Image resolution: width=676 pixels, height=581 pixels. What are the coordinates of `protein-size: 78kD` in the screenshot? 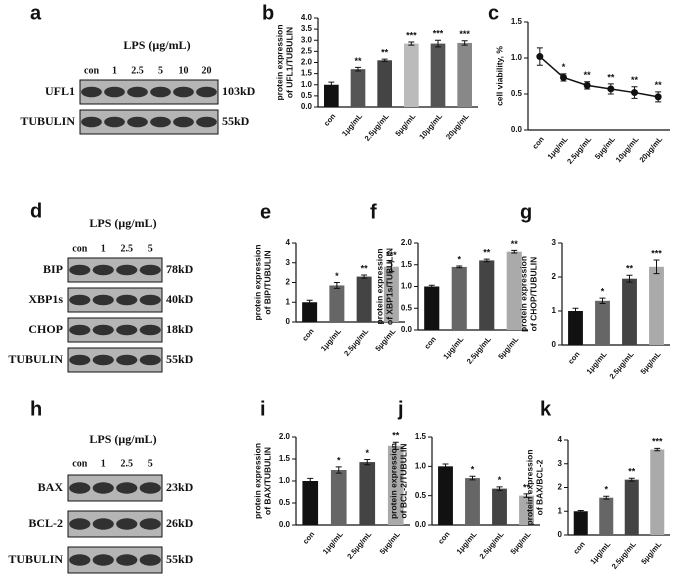 It's located at (180, 269).